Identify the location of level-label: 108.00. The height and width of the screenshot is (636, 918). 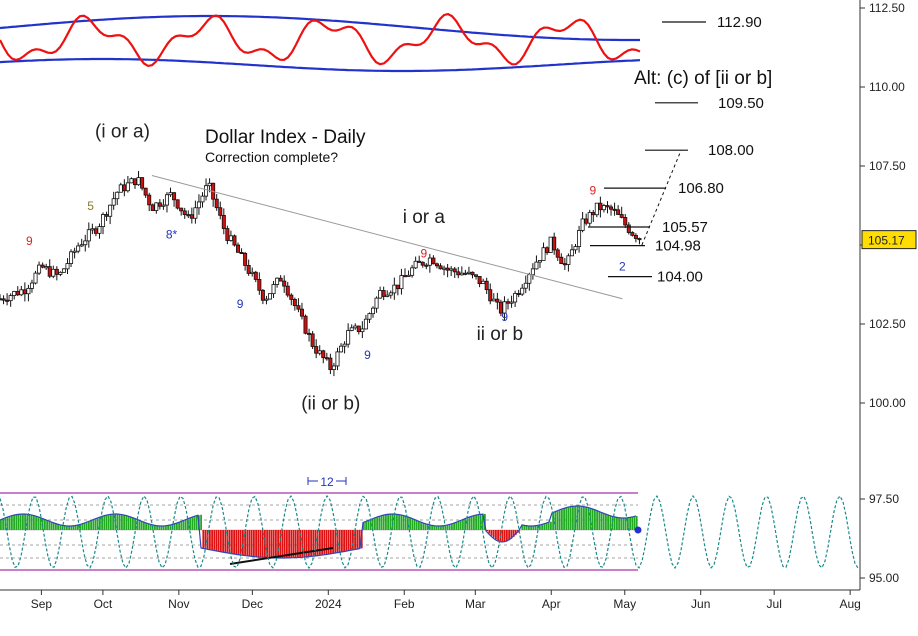
(731, 150).